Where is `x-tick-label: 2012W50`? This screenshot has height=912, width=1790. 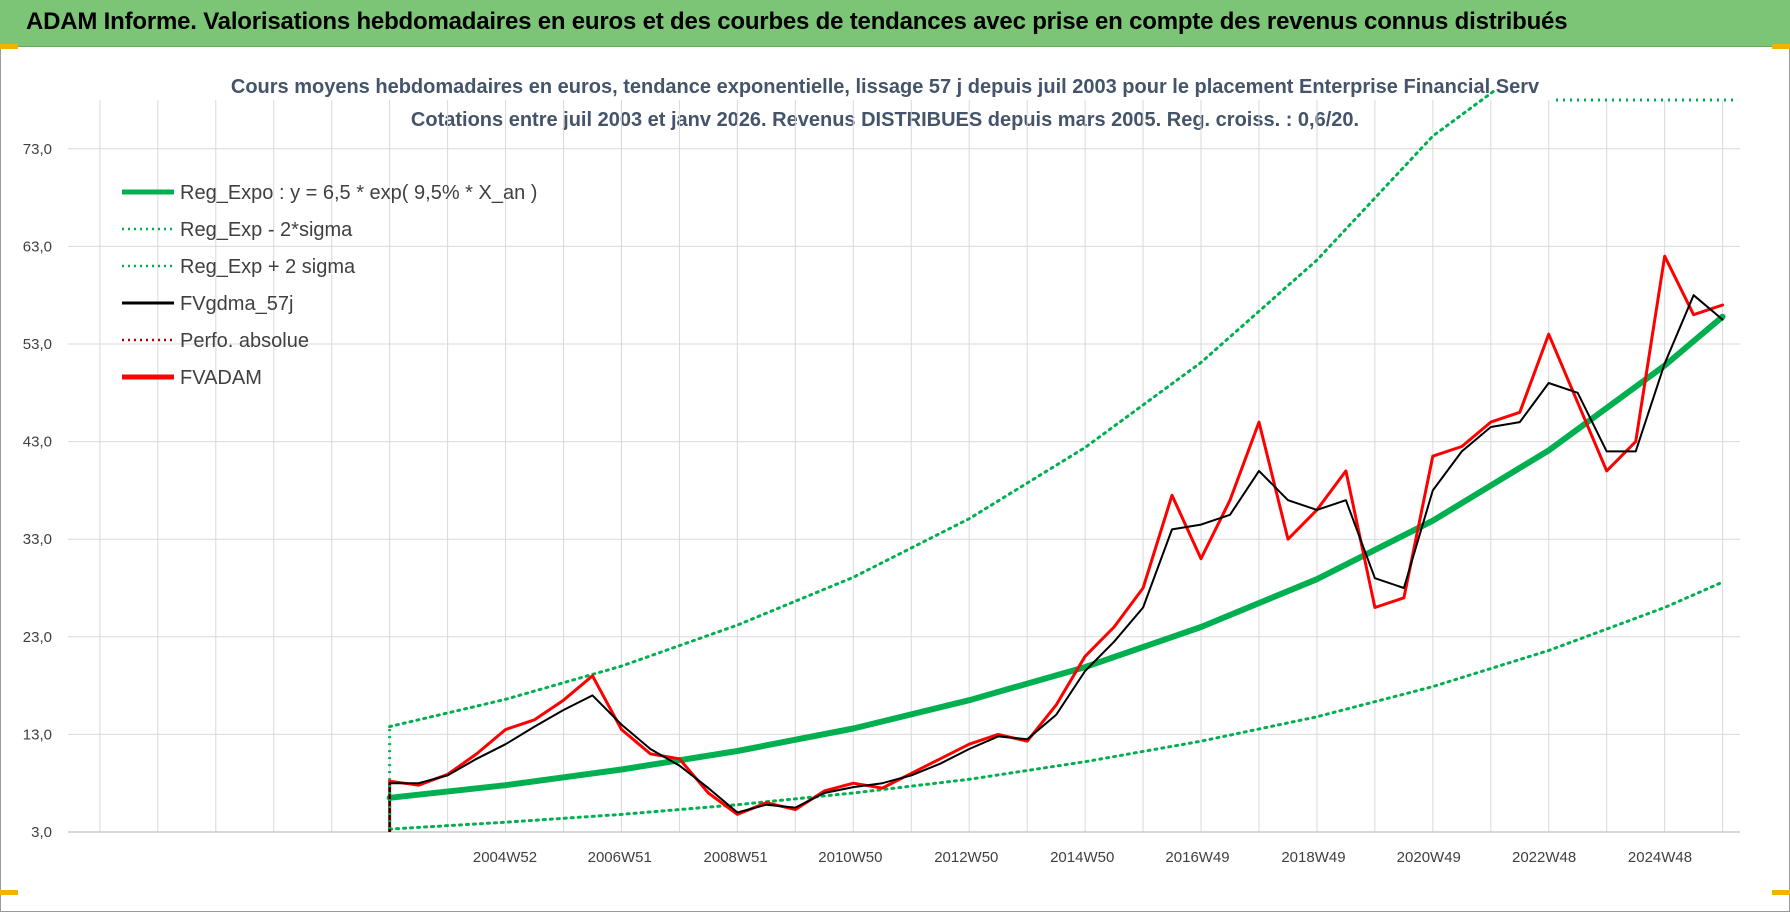
x-tick-label: 2012W50 is located at coordinates (966, 857).